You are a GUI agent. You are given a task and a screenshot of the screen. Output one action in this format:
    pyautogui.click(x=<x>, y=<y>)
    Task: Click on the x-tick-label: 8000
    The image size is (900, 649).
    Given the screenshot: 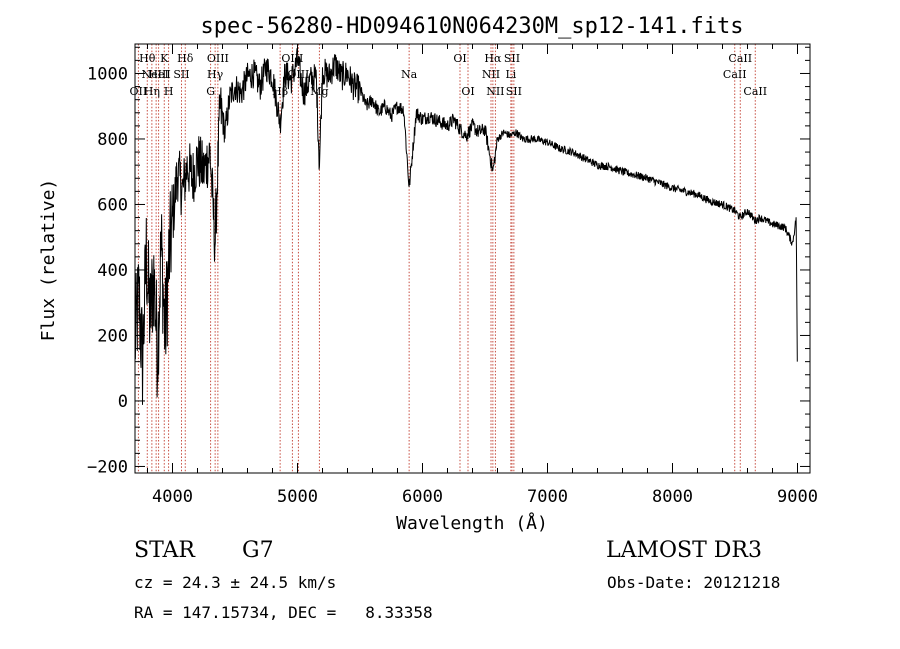 What is the action you would take?
    pyautogui.click(x=672, y=497)
    